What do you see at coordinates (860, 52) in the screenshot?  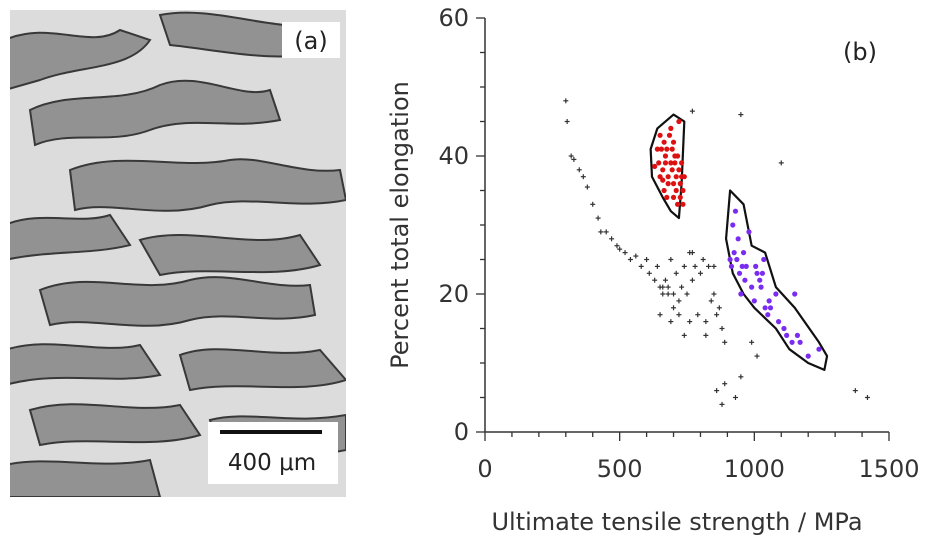 I see `panel-b-label: (b)` at bounding box center [860, 52].